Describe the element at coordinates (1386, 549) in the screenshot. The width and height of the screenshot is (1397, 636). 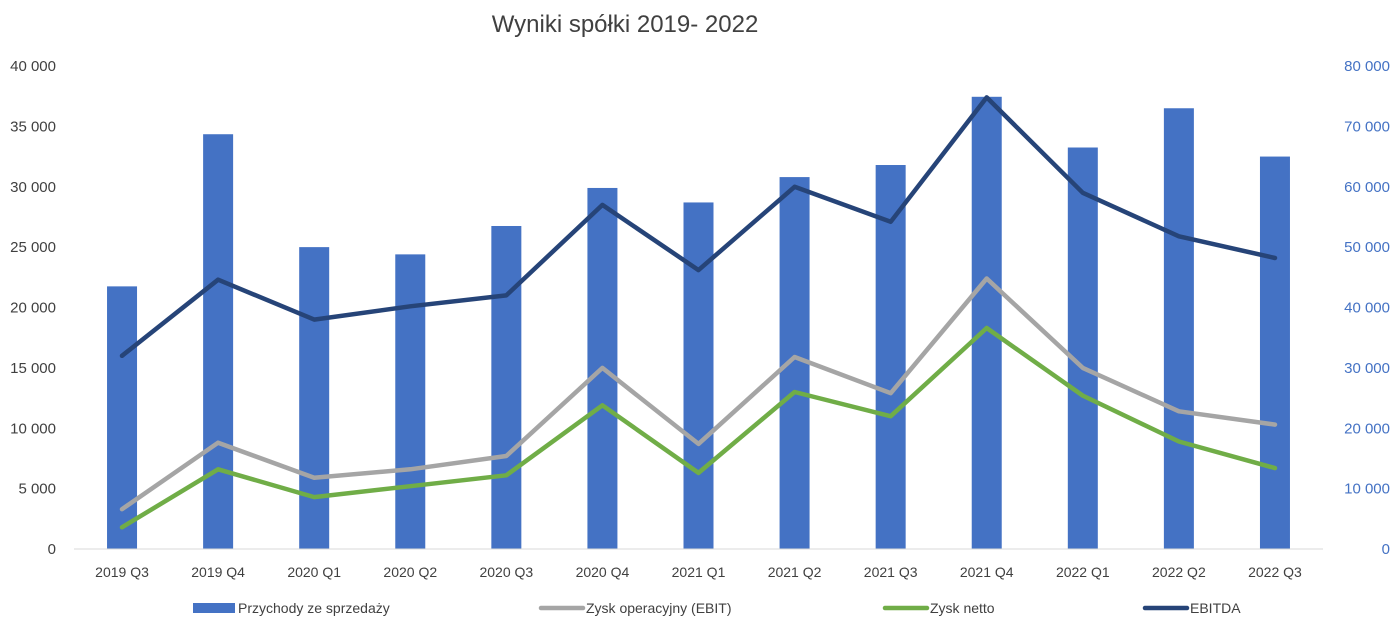
I see `y-right-tick-label: 0` at that location.